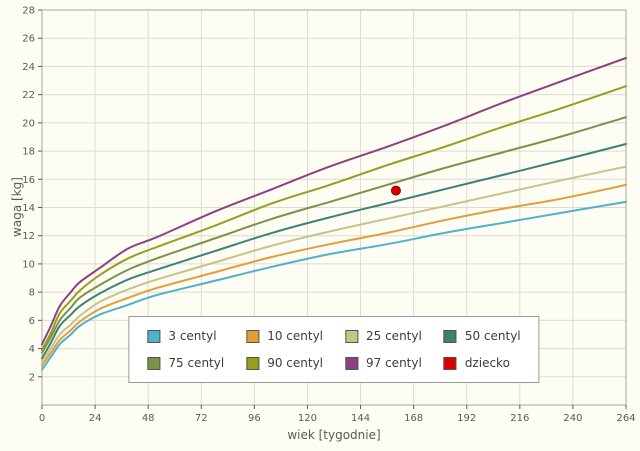 The width and height of the screenshot is (640, 451). What do you see at coordinates (201, 418) in the screenshot?
I see `x-tick-label: 72` at bounding box center [201, 418].